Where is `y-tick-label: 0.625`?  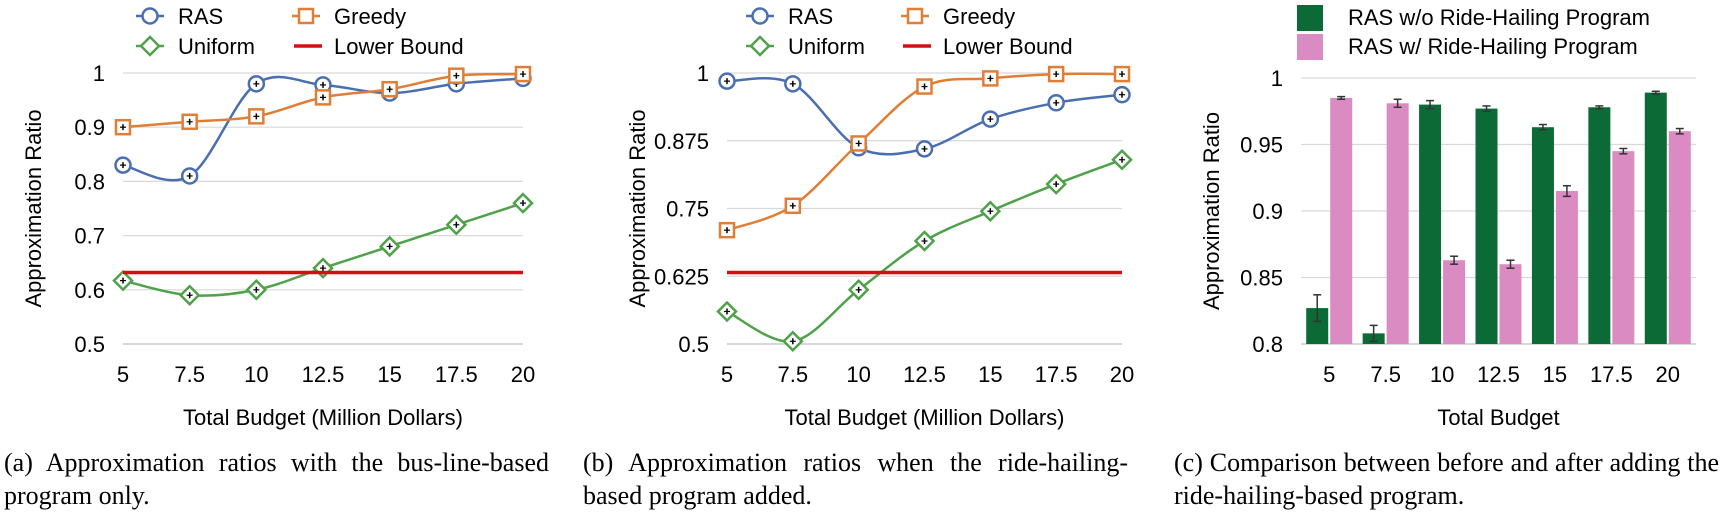 y-tick-label: 0.625 is located at coordinates (681, 276).